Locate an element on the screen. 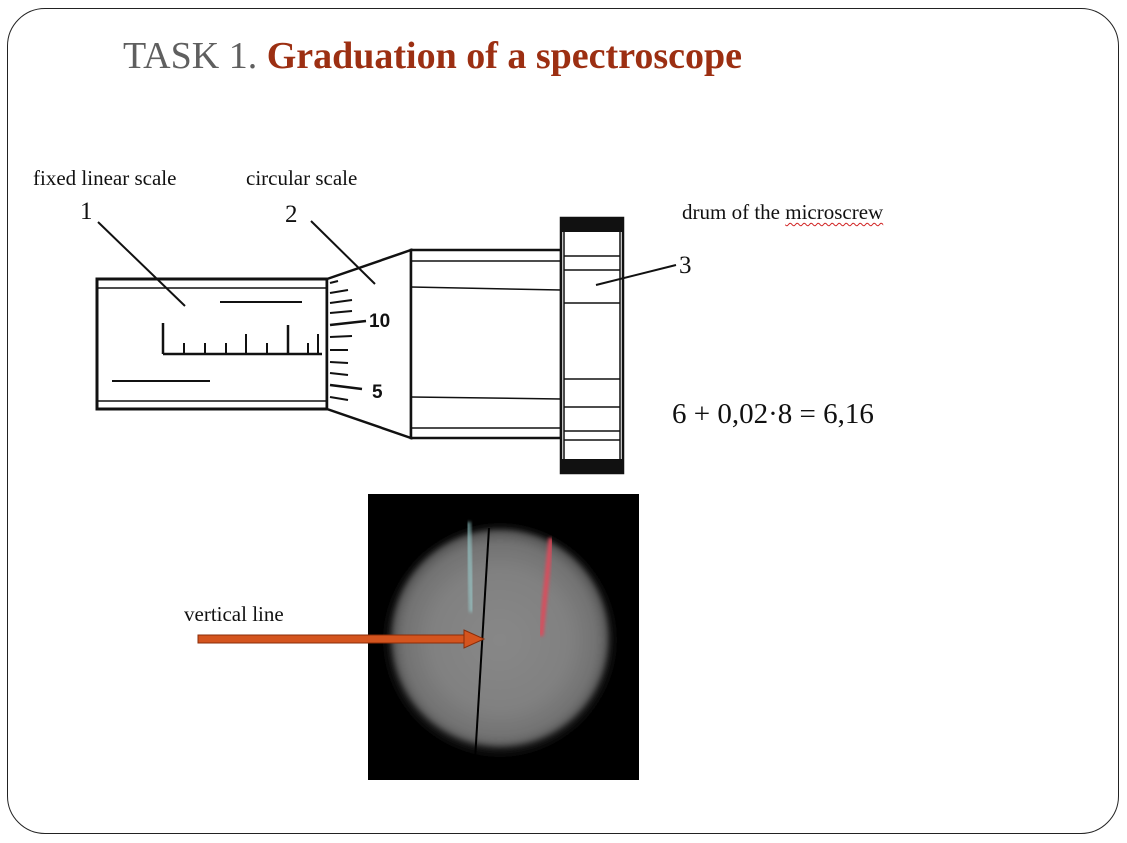  reading-formula: 6 + 0,02·8 = 6,16 is located at coordinates (773, 414).